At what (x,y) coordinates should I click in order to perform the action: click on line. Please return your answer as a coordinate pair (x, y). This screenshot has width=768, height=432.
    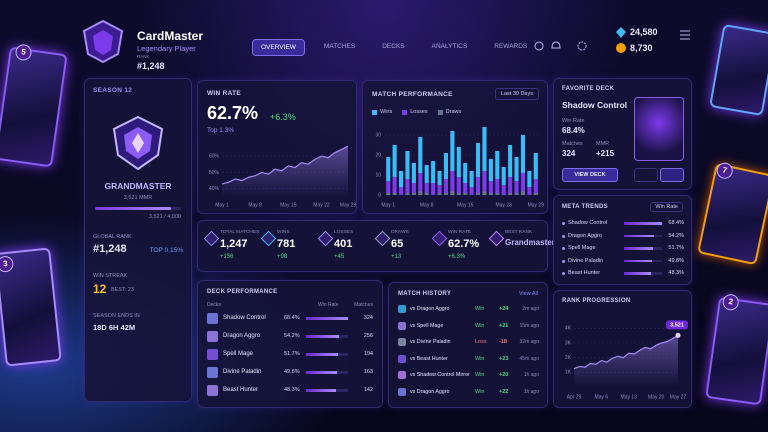
    Looking at the image, I should click on (285, 165).